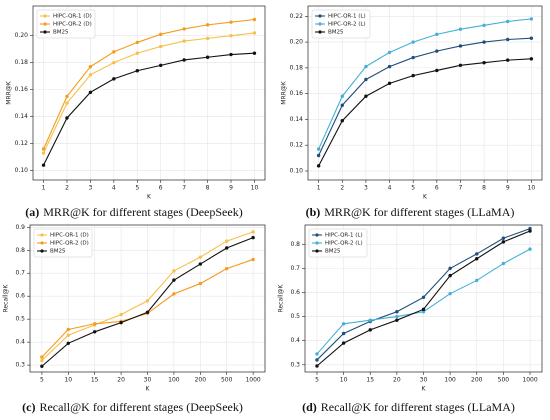 The width and height of the screenshot is (550, 420). I want to click on caption-text: MRR@K for different stages (LLaMA), so click(419, 212).